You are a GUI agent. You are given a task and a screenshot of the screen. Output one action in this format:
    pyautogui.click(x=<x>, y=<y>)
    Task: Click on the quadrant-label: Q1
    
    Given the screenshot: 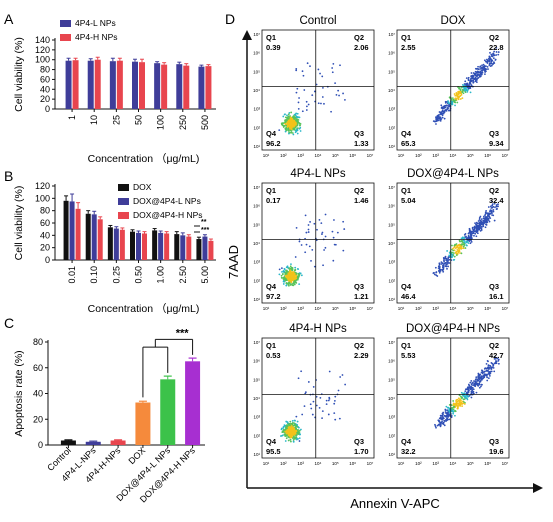 What is the action you would take?
    pyautogui.click(x=406, y=37)
    